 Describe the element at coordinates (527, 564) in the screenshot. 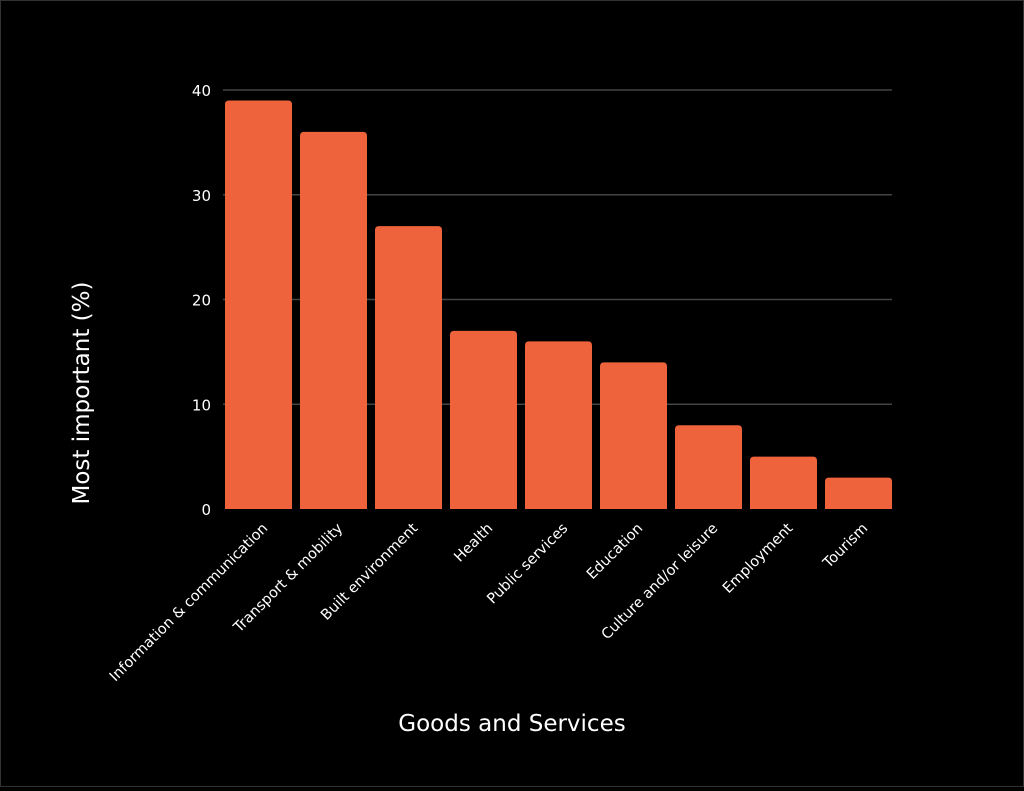

I see `x-tick-label: Public services` at that location.